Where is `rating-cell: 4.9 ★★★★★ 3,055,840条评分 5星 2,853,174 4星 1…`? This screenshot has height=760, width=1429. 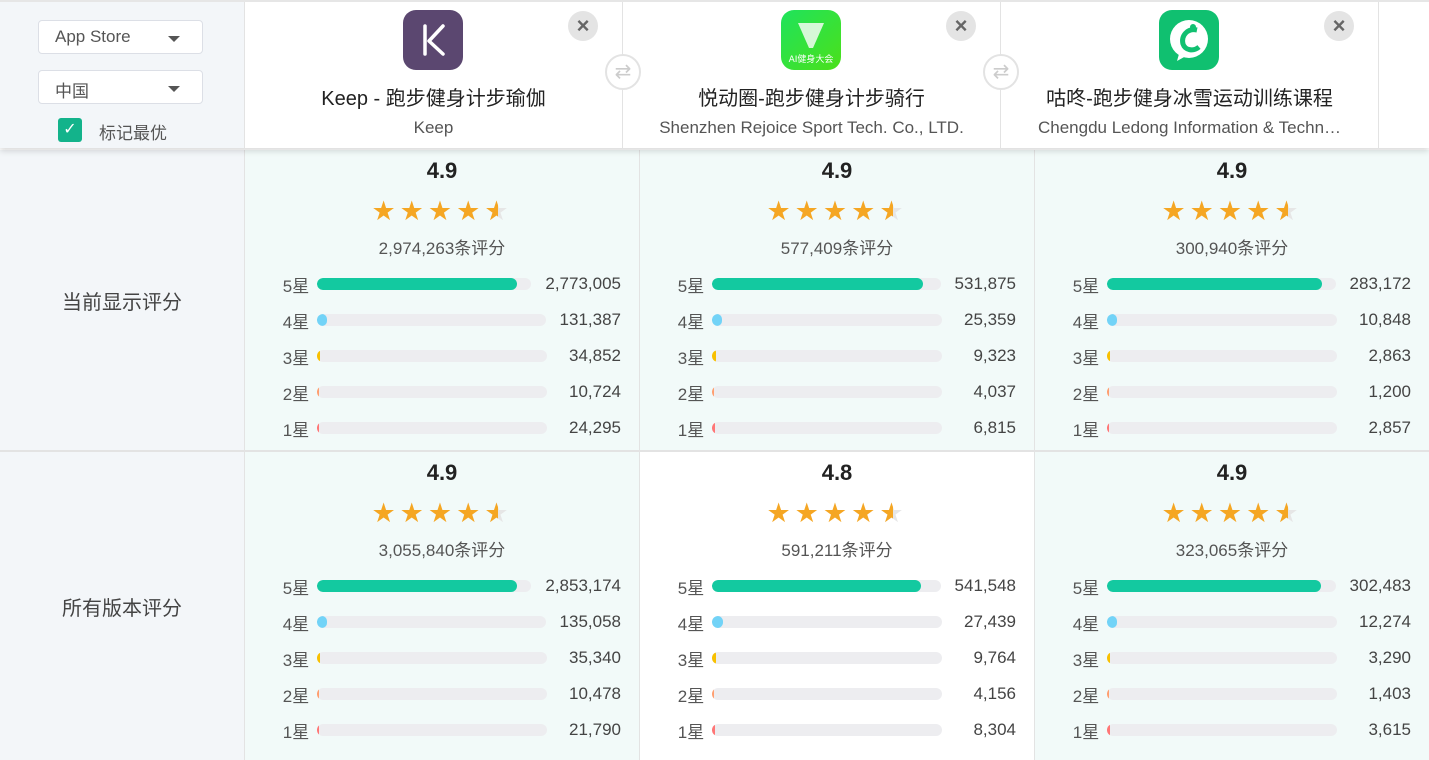 rating-cell: 4.9 ★★★★★ 3,055,840条评分 5星 2,853,174 4星 1… is located at coordinates (442, 606).